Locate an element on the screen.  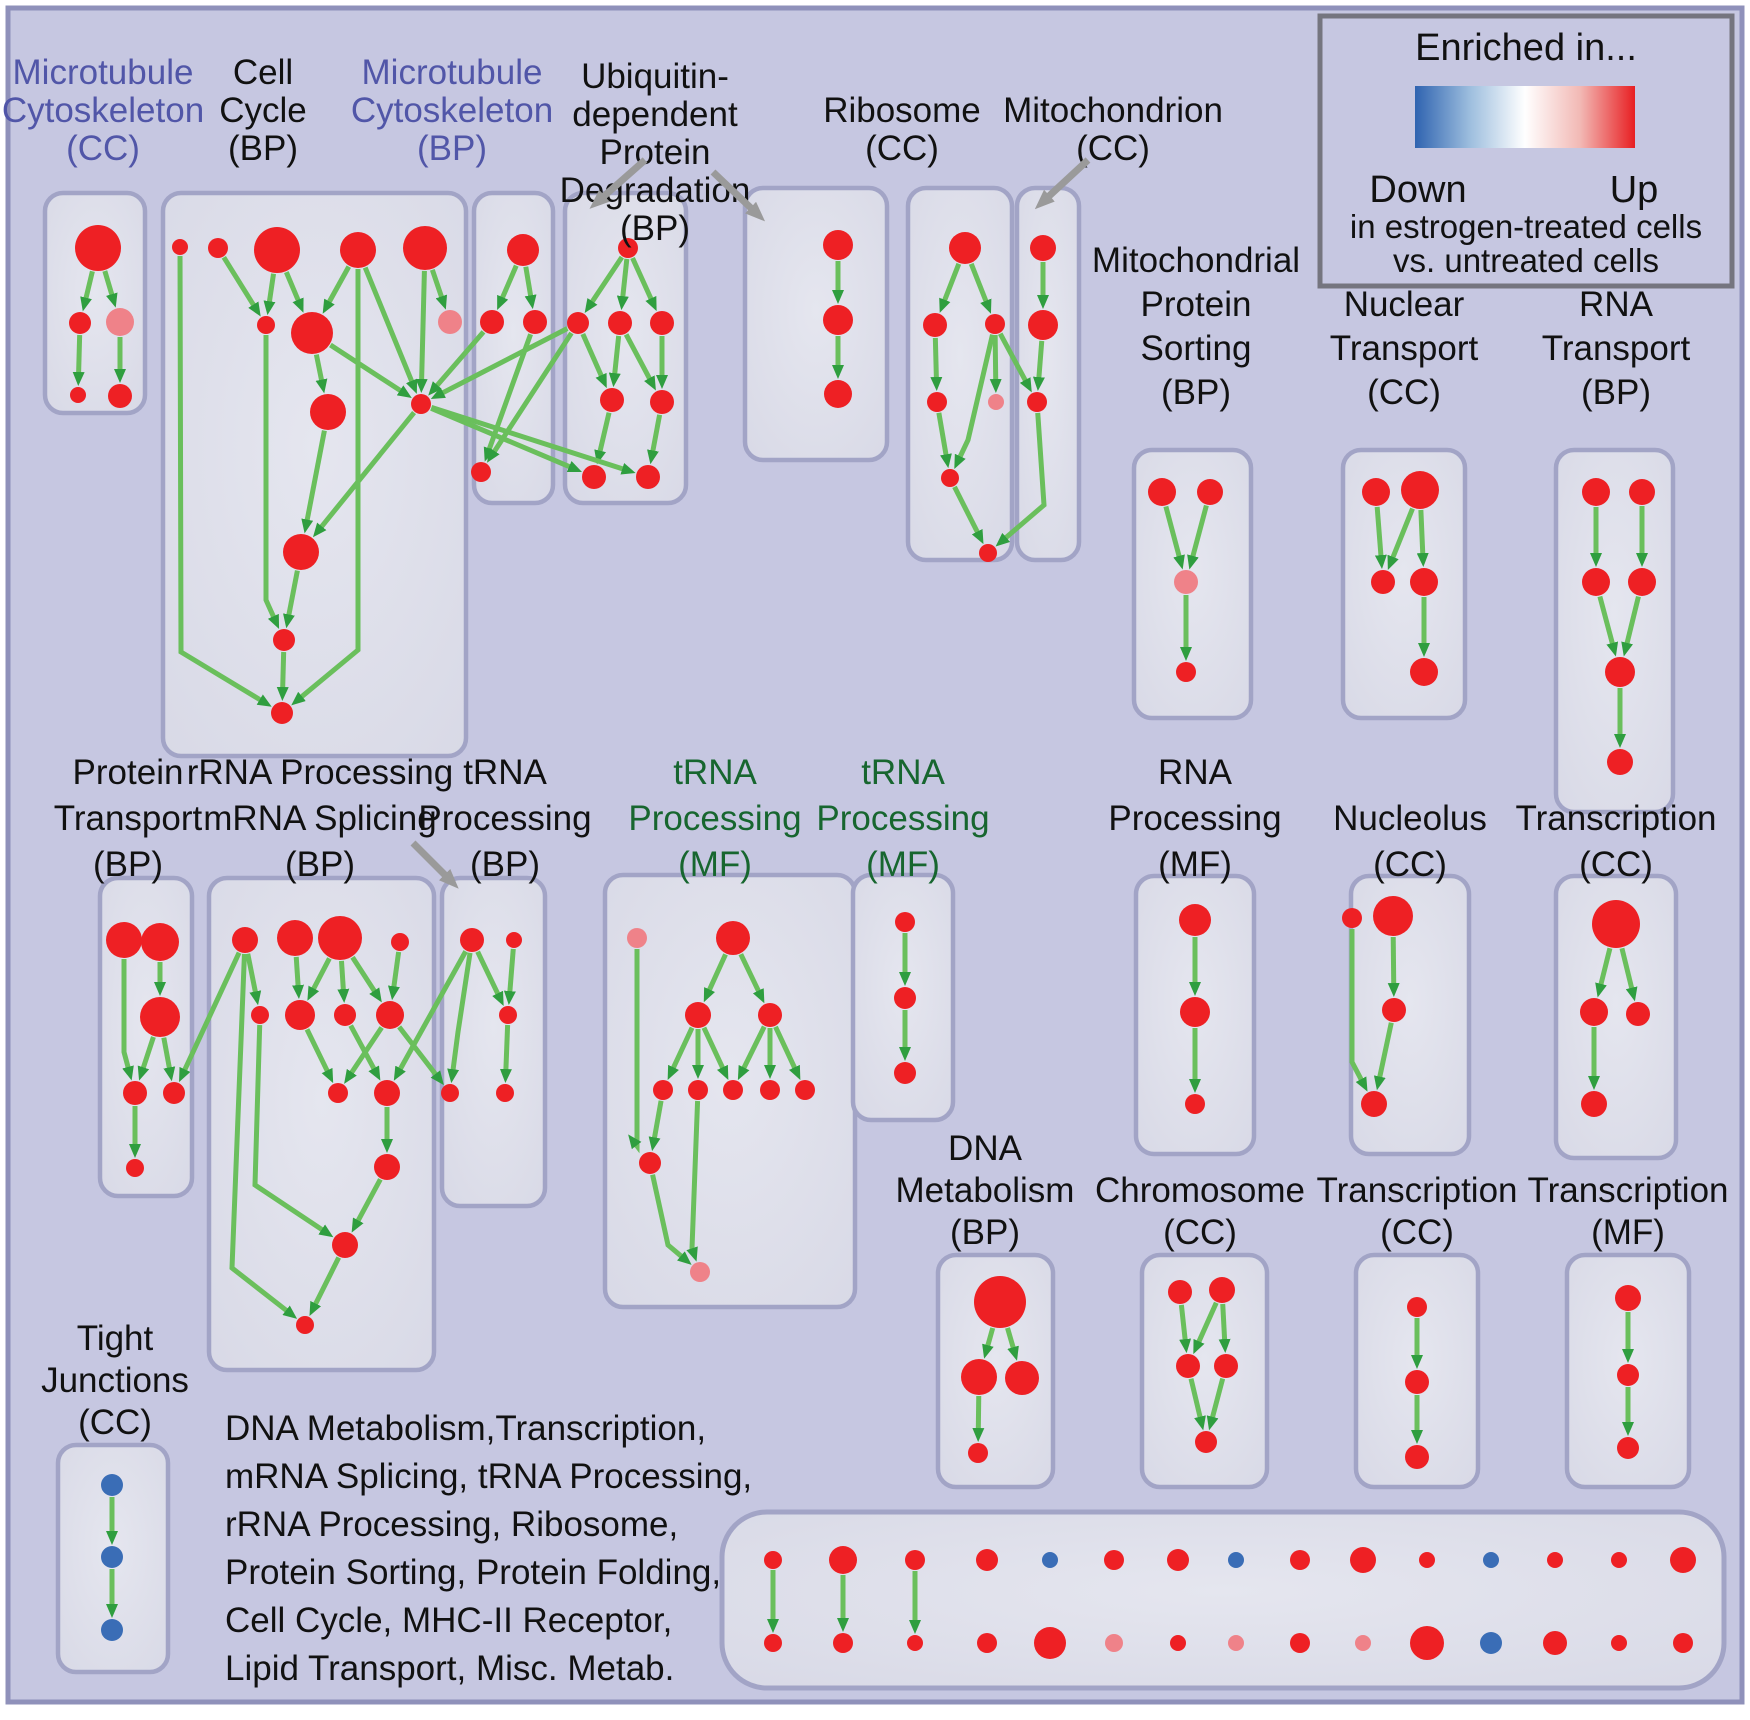
go-term-node-ntr.n4 is located at coordinates (1424, 582).